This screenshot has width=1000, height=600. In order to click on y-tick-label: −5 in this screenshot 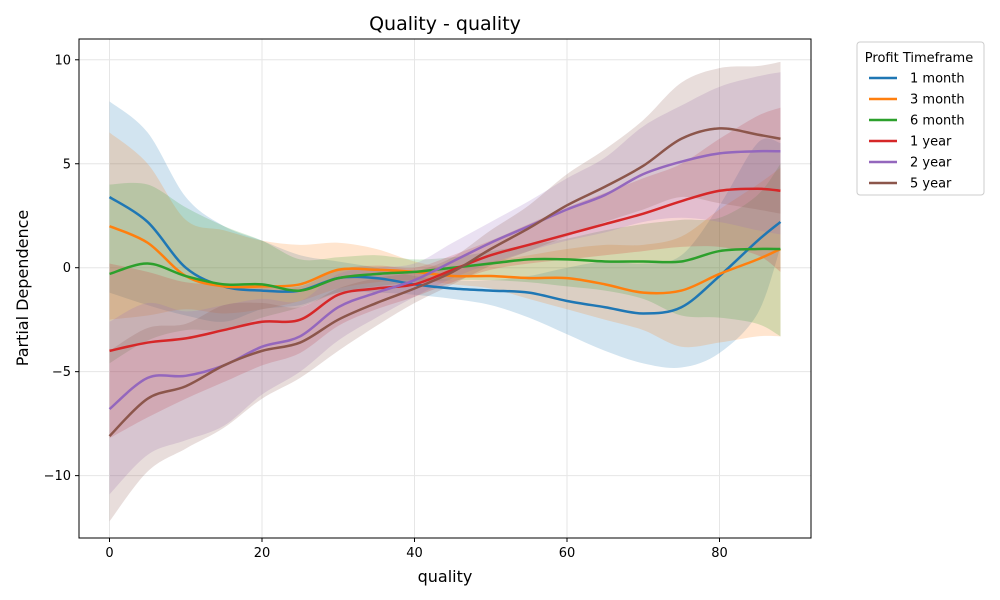, I will do `click(61, 372)`.